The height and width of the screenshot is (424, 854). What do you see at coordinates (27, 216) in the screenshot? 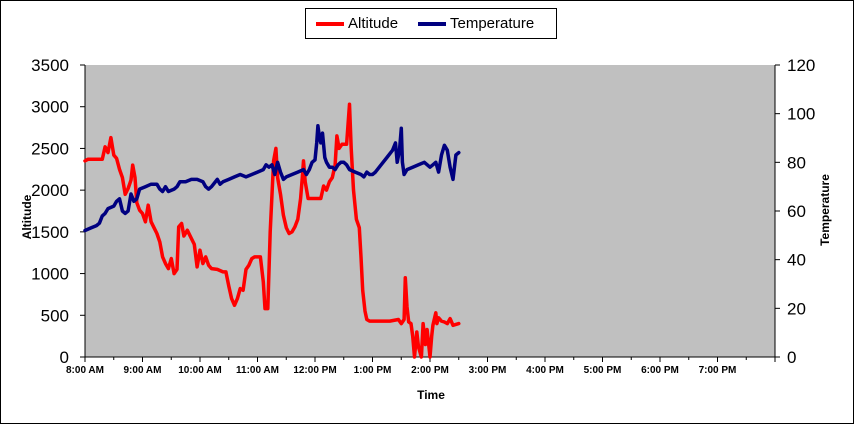
I see `y-axis-left-label: Altitude` at bounding box center [27, 216].